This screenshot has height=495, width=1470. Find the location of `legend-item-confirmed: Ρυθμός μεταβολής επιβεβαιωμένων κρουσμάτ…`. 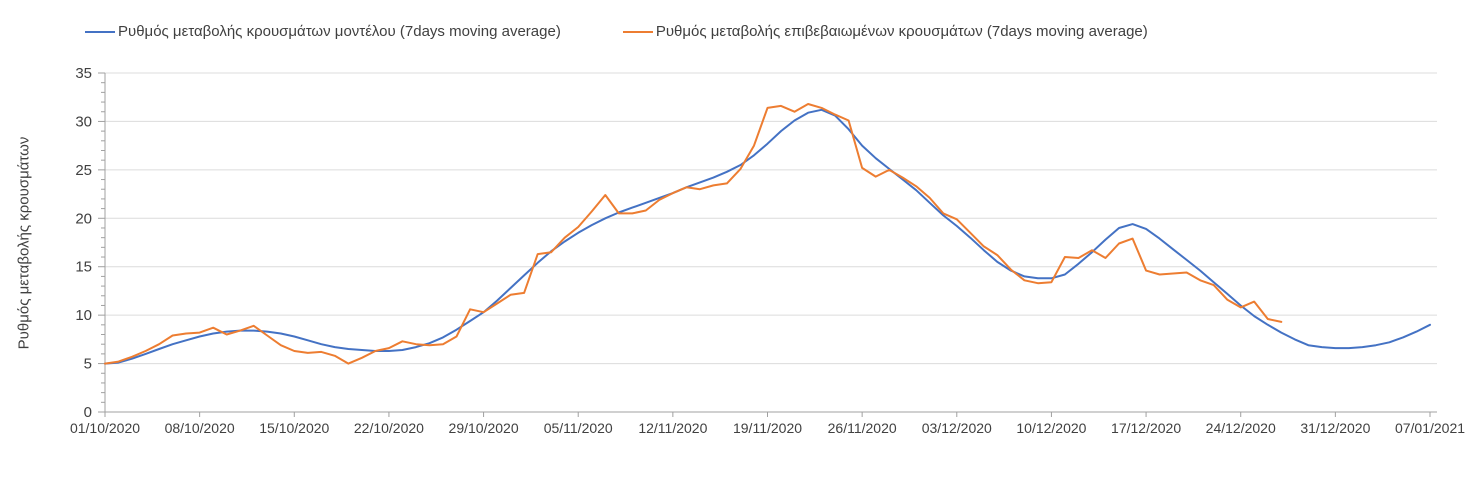

legend-item-confirmed: Ρυθμός μεταβολής επιβεβαιωμένων κρουσμάτ… is located at coordinates (885, 31).